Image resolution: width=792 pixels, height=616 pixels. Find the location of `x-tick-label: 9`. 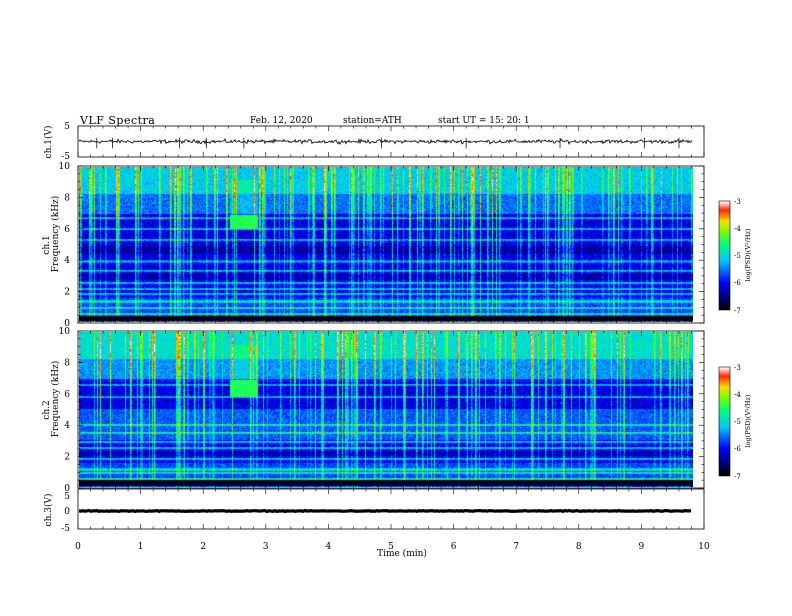

x-tick-label: 9 is located at coordinates (642, 547).